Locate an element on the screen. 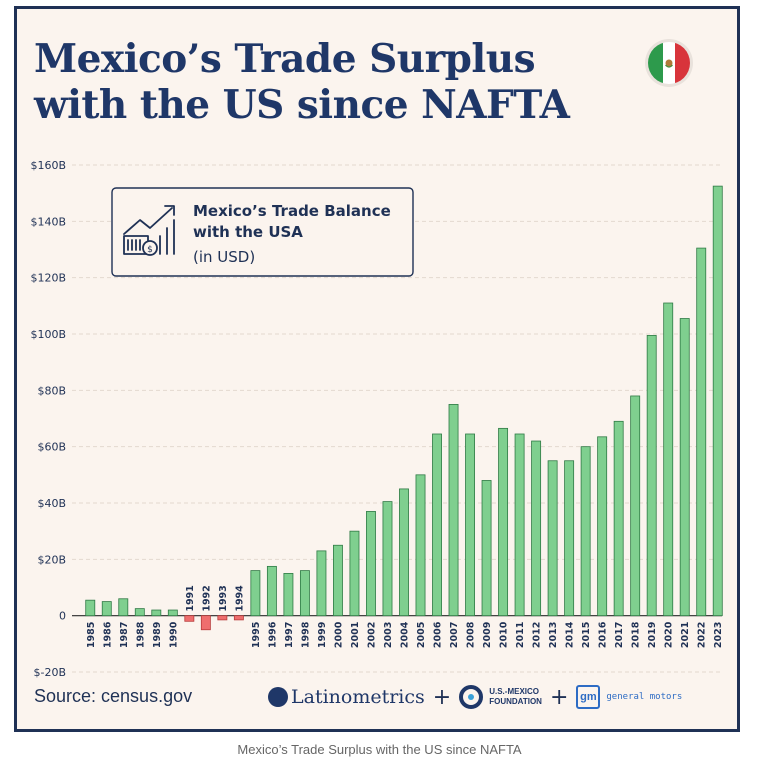  bar-2000 is located at coordinates (338, 580).